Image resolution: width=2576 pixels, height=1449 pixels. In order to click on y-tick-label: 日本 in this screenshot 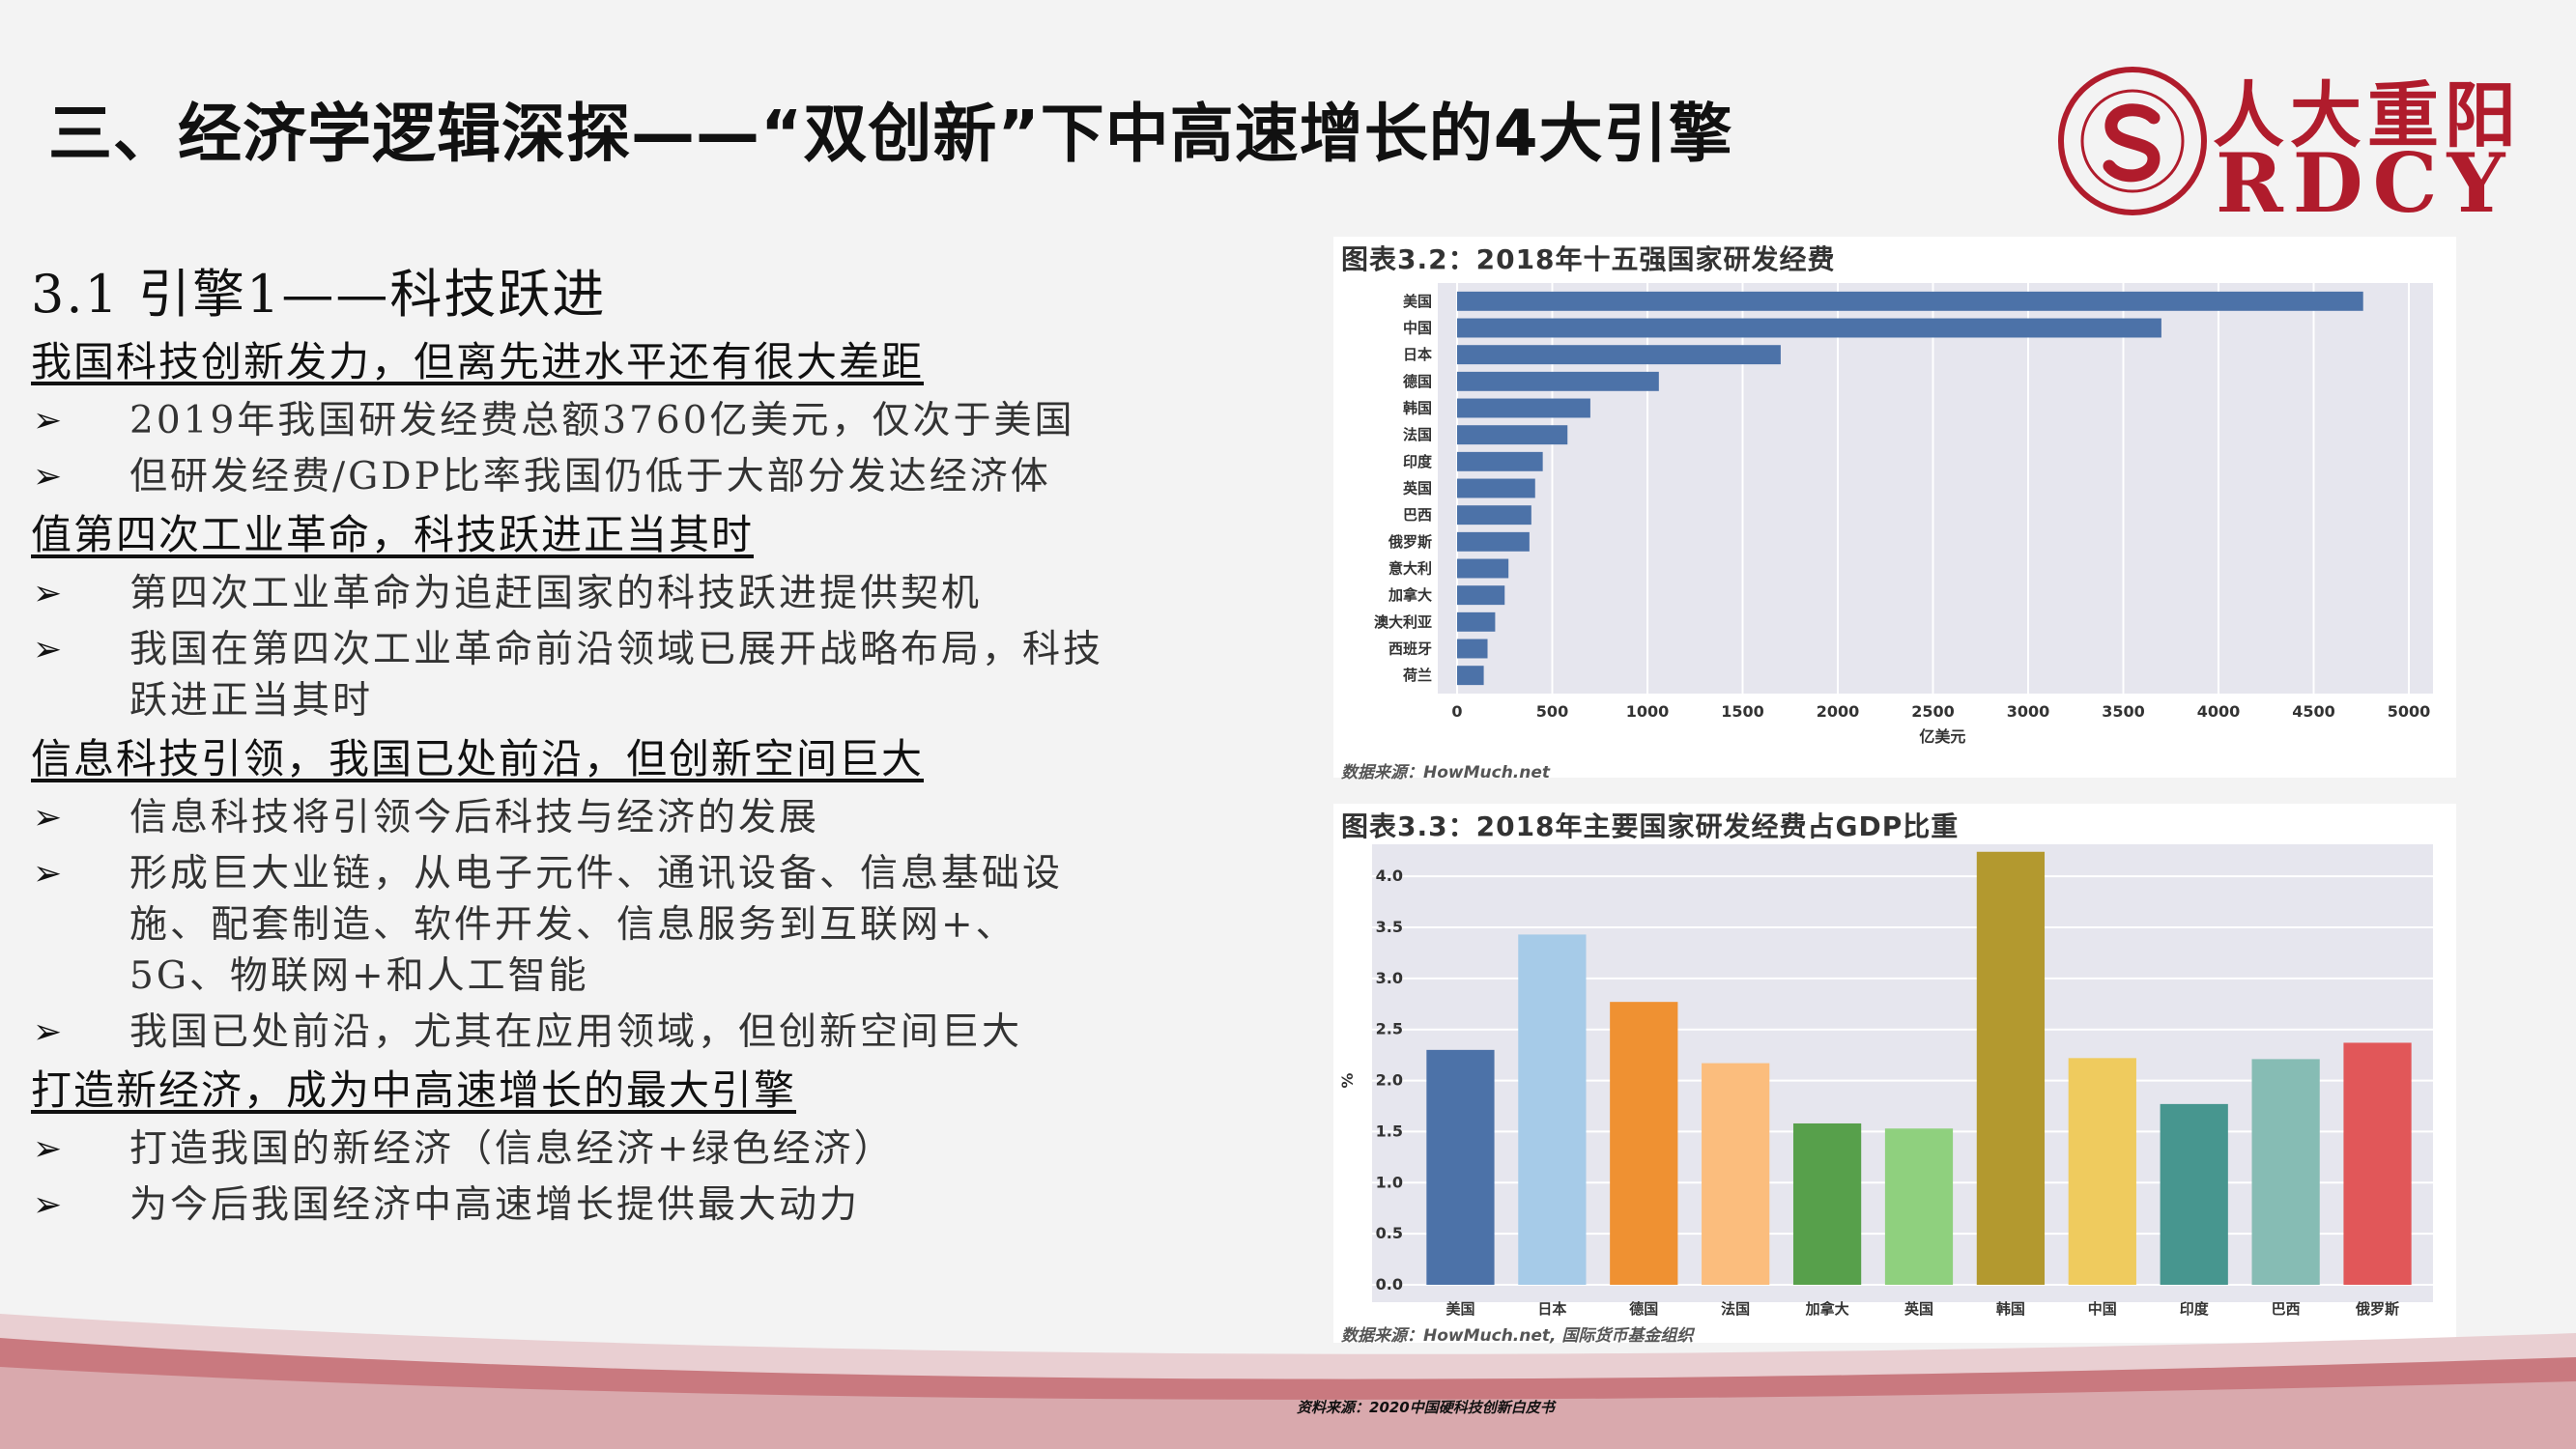, I will do `click(1418, 354)`.